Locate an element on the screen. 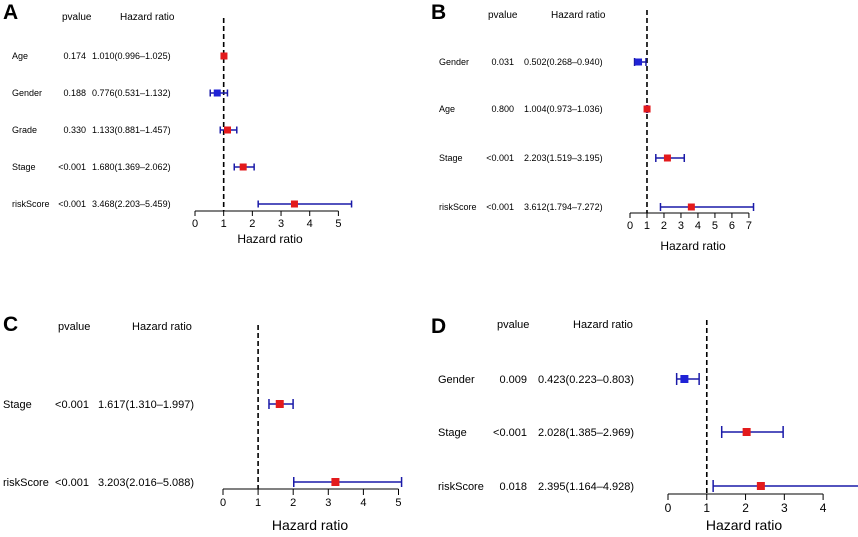 This screenshot has width=858, height=537. row-hr-text: 2.203(1.519–3.195) is located at coordinates (563, 158).